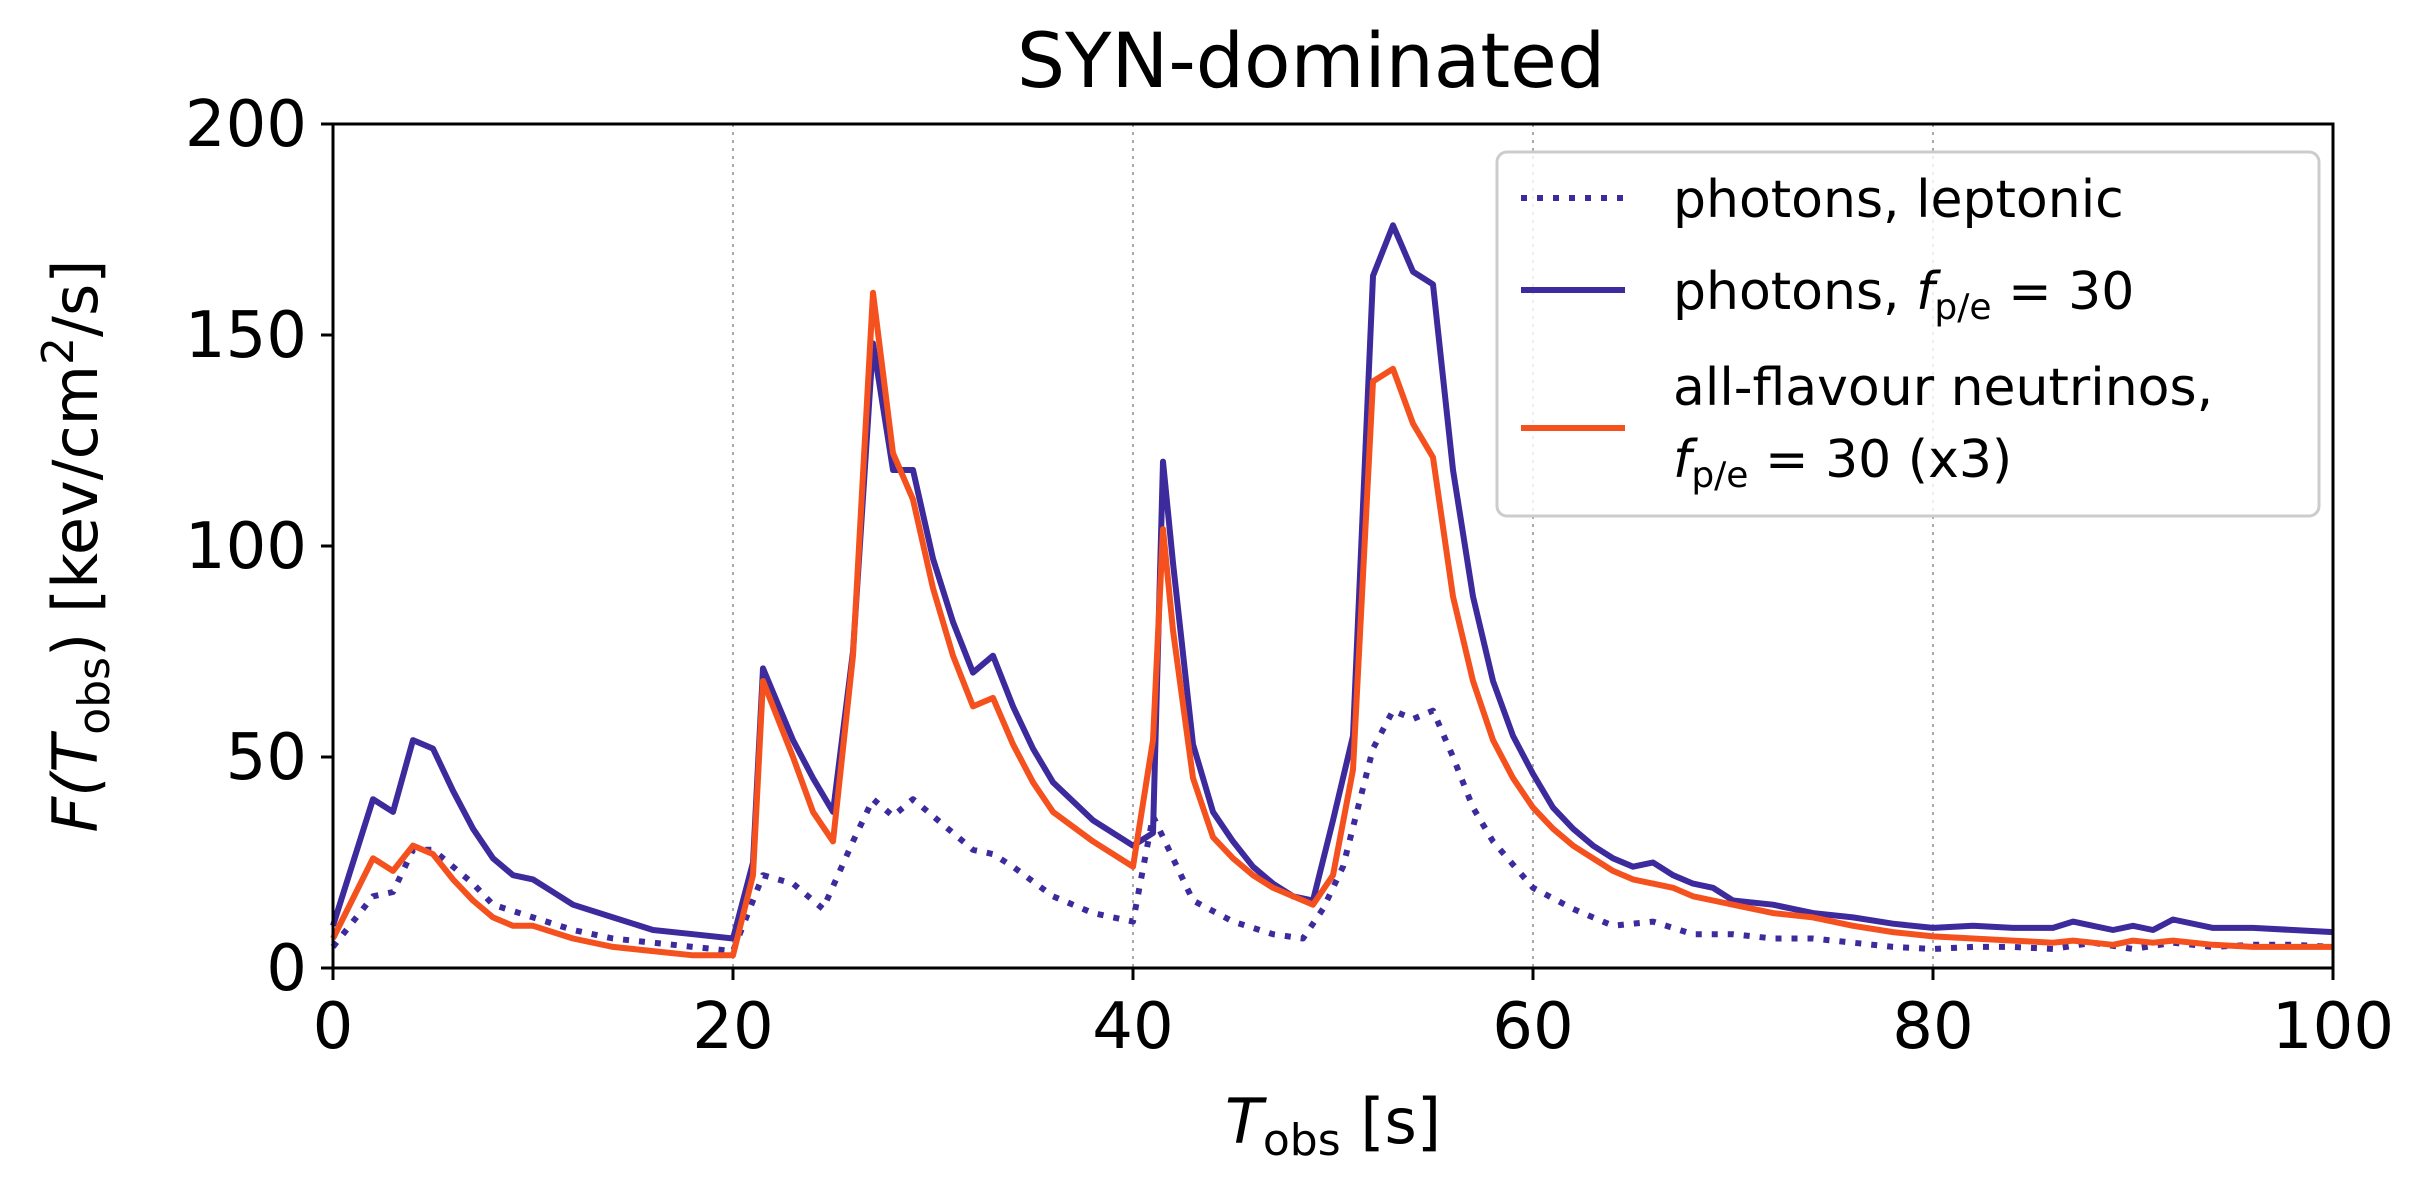 This screenshot has width=2426, height=1189. I want to click on y-tick-label: 150, so click(246, 336).